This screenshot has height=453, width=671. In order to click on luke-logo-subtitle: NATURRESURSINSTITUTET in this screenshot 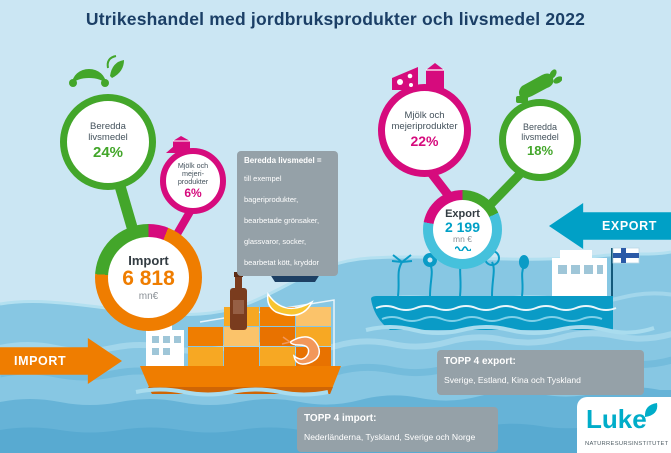, I will do `click(627, 444)`.